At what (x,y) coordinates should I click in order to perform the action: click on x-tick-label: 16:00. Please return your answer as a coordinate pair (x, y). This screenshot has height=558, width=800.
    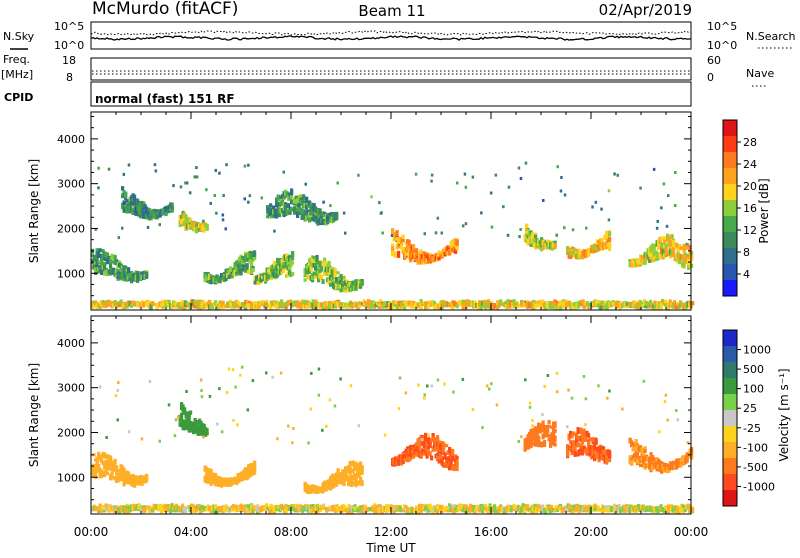
    Looking at the image, I should click on (491, 532).